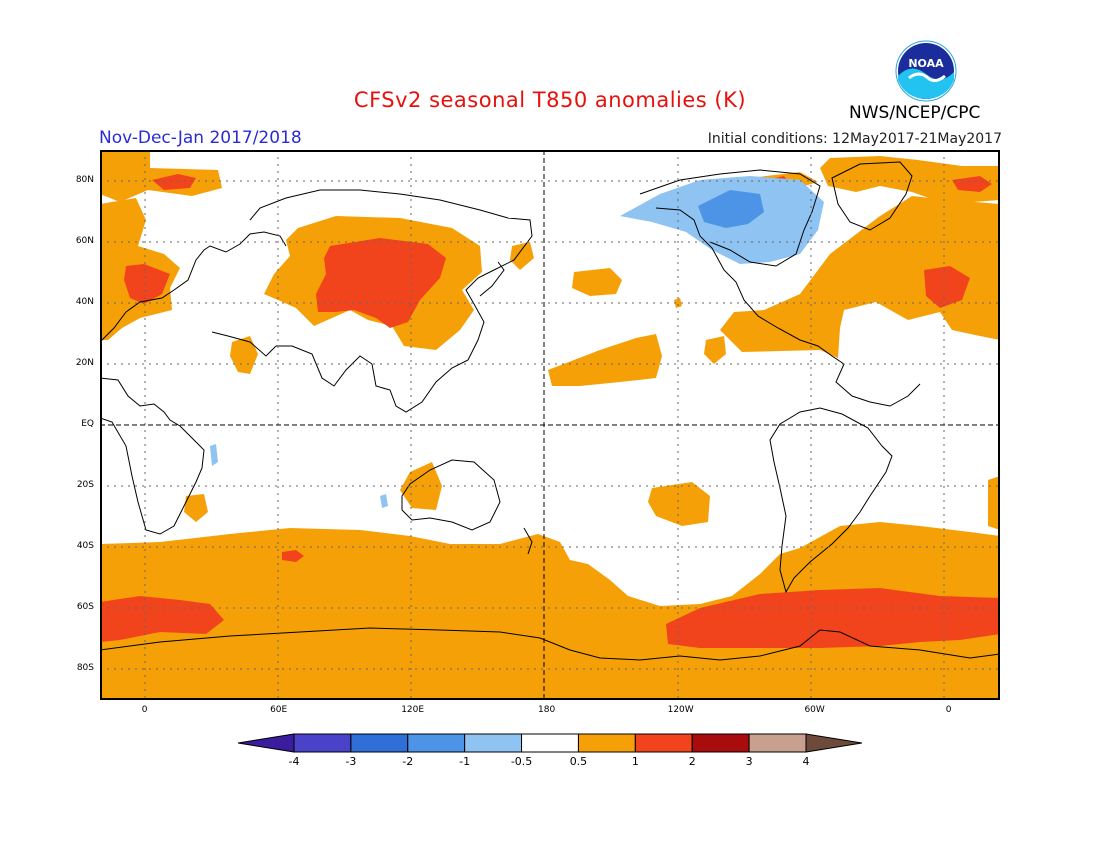 The image size is (1100, 850). I want to click on coast-greenland, so click(872, 196).